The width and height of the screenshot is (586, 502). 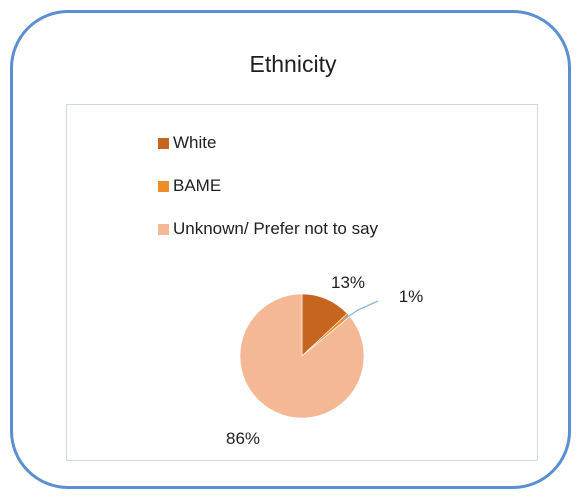 I want to click on legend-item-white: White, so click(x=187, y=143).